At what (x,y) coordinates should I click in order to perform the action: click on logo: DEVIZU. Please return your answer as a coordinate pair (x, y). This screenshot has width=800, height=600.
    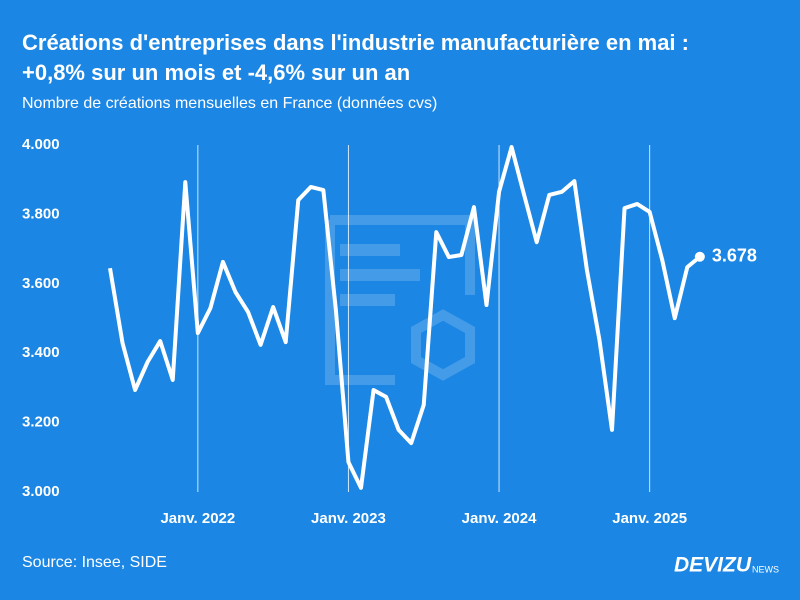
    Looking at the image, I should click on (713, 565).